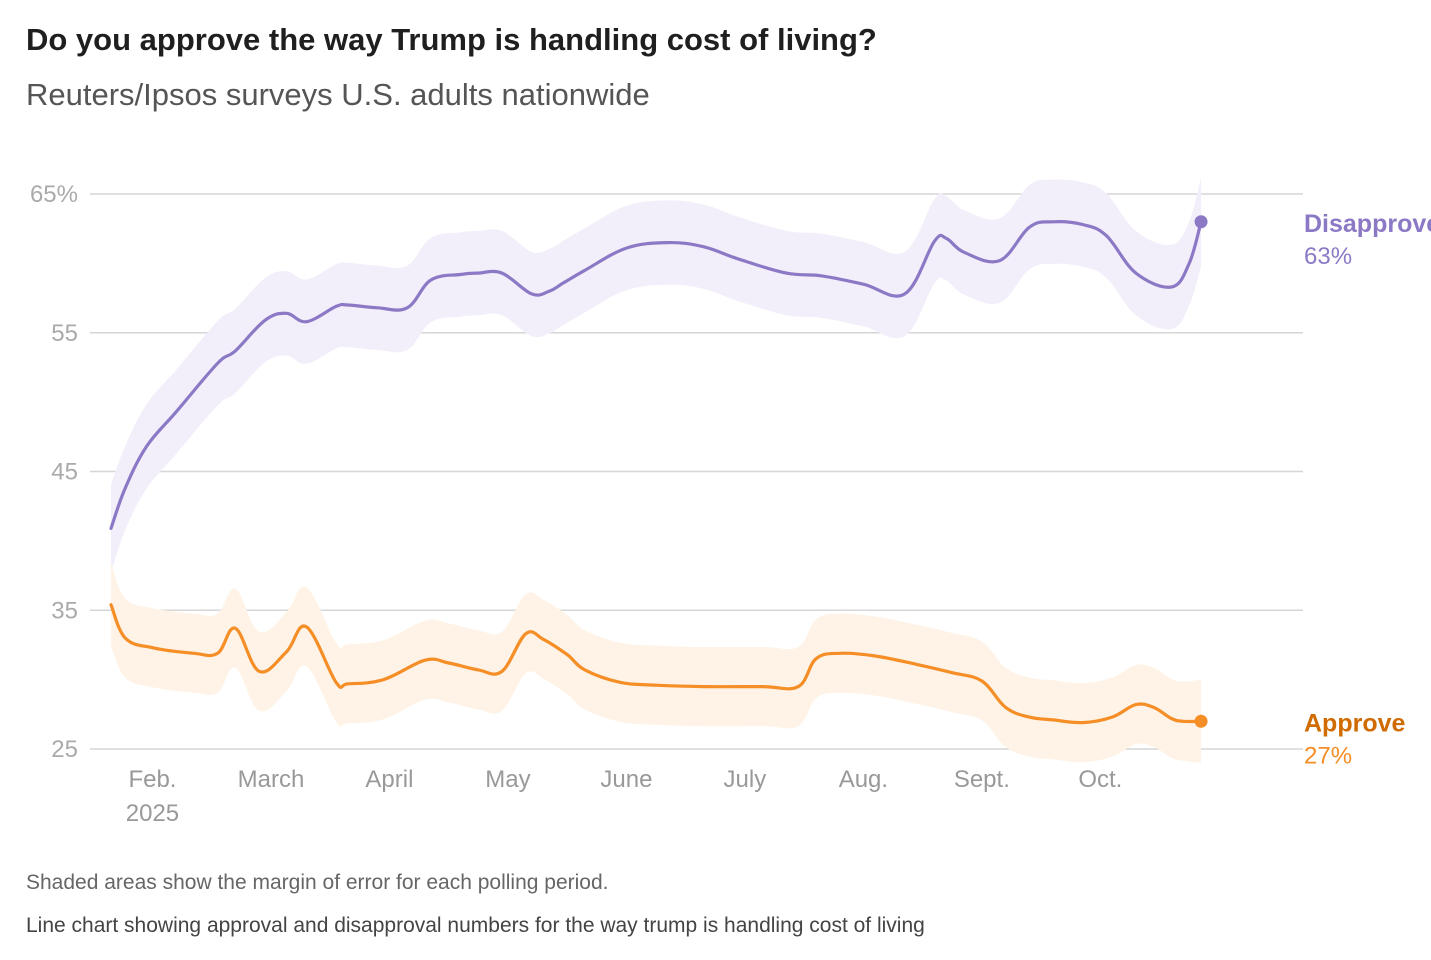 The image size is (1431, 960). Describe the element at coordinates (1328, 256) in the screenshot. I see `disapprove-end-value: 63%` at that location.